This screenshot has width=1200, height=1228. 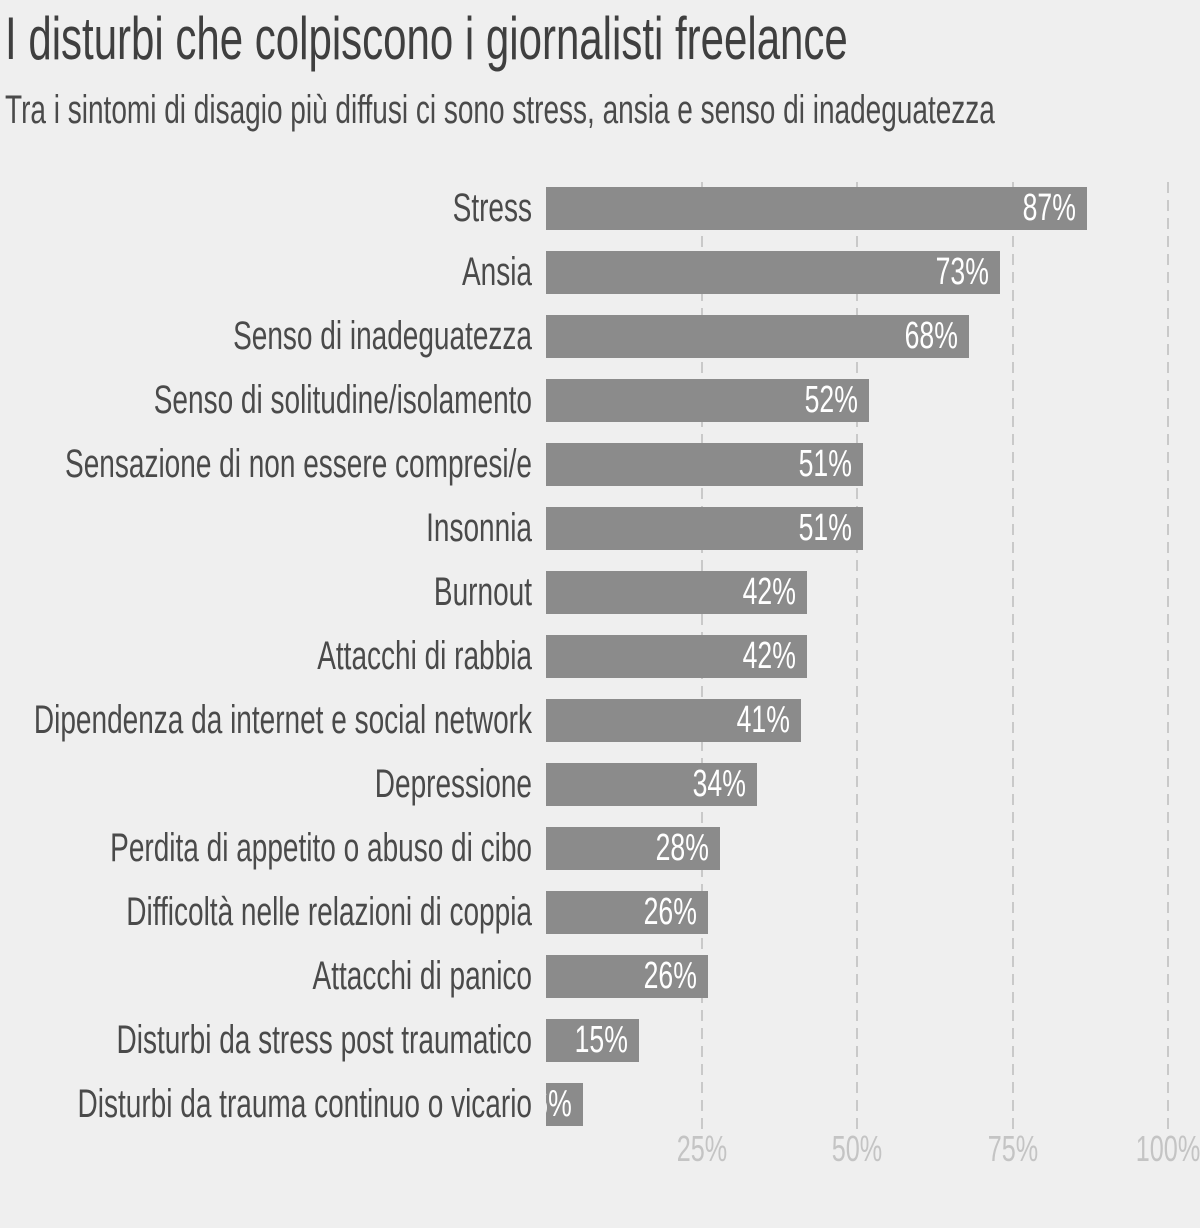 I want to click on x-tick-label: 25%, so click(x=701, y=1148).